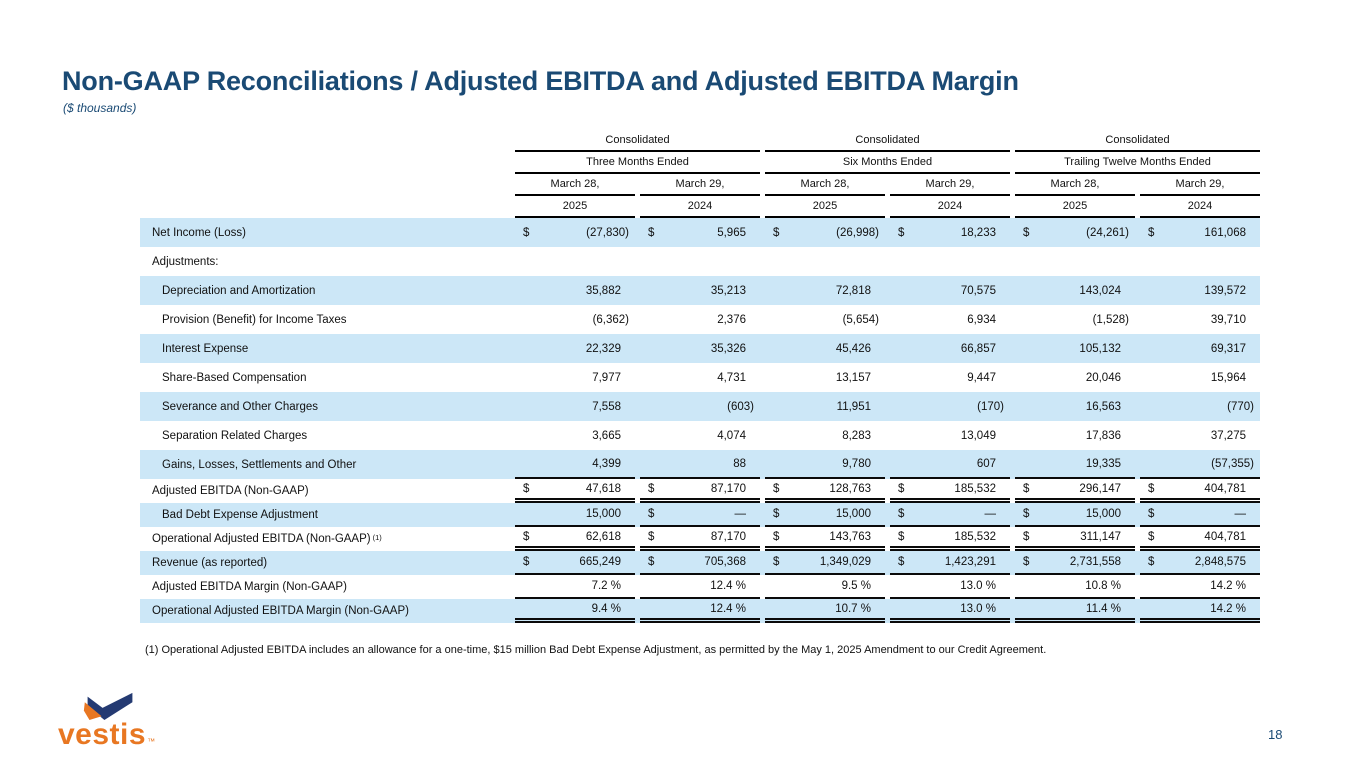  I want to click on cell-value: 143,763, so click(850, 536).